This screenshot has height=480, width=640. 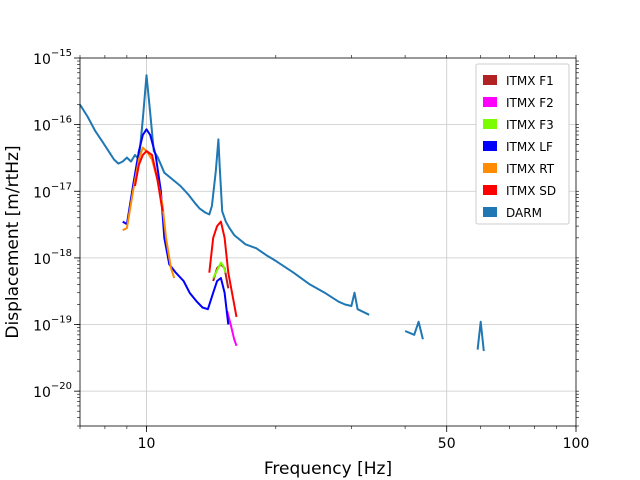 What do you see at coordinates (530, 81) in the screenshot?
I see `legend-label: ITMX F1` at bounding box center [530, 81].